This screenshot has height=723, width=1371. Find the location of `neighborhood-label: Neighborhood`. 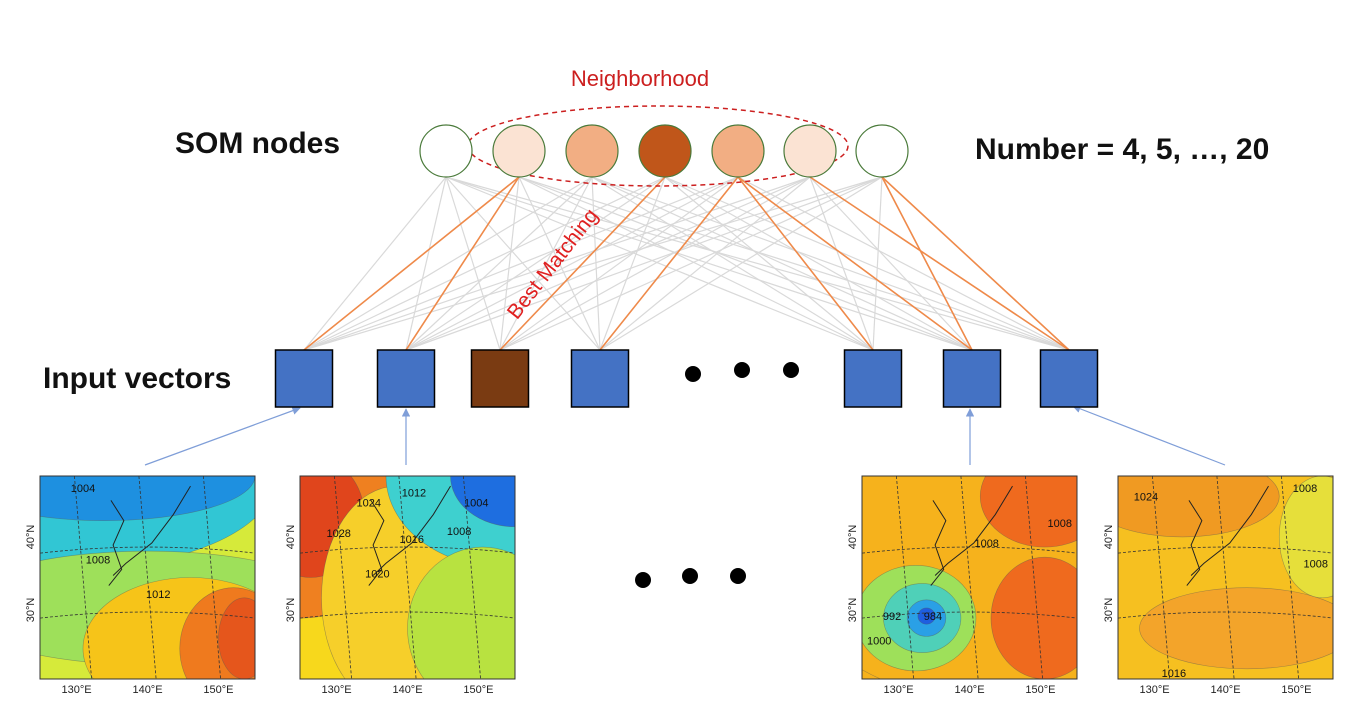

neighborhood-label: Neighborhood is located at coordinates (640, 78).